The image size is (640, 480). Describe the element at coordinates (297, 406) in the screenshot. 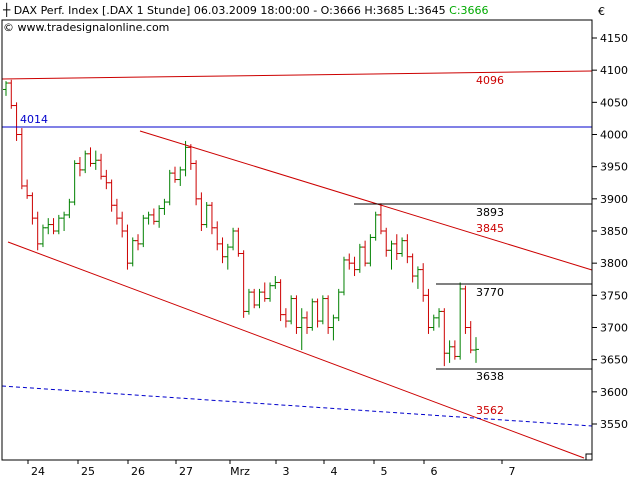

I see `moving-average-line` at that location.